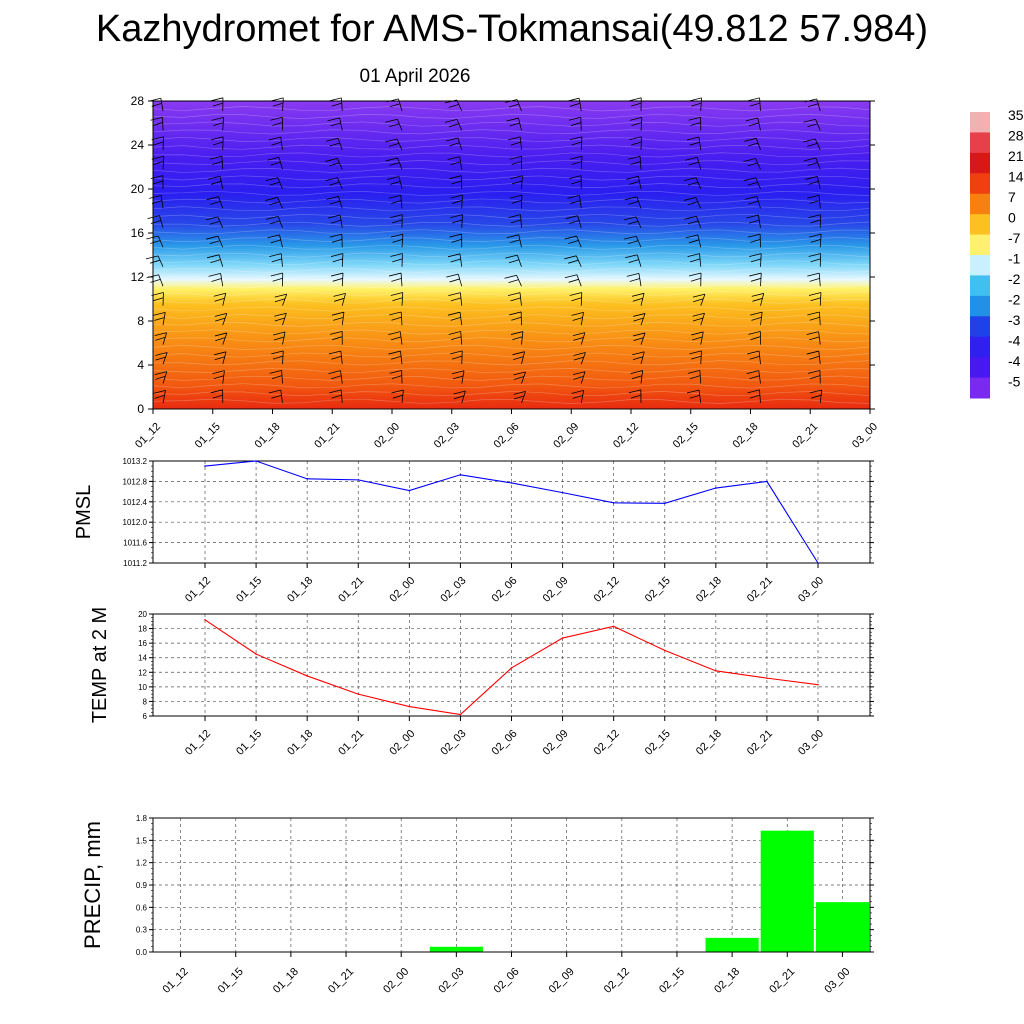 The image size is (1024, 1024). I want to click on precip-x-tick-label: 02_09, so click(562, 981).